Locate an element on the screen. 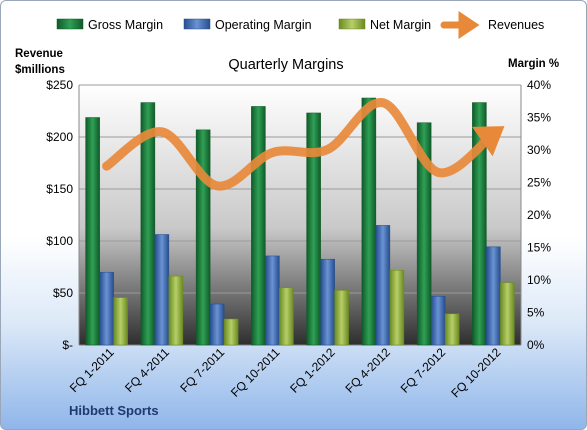 Image resolution: width=587 pixels, height=430 pixels. legend-item-operating-margin: Operating Margin is located at coordinates (247, 25).